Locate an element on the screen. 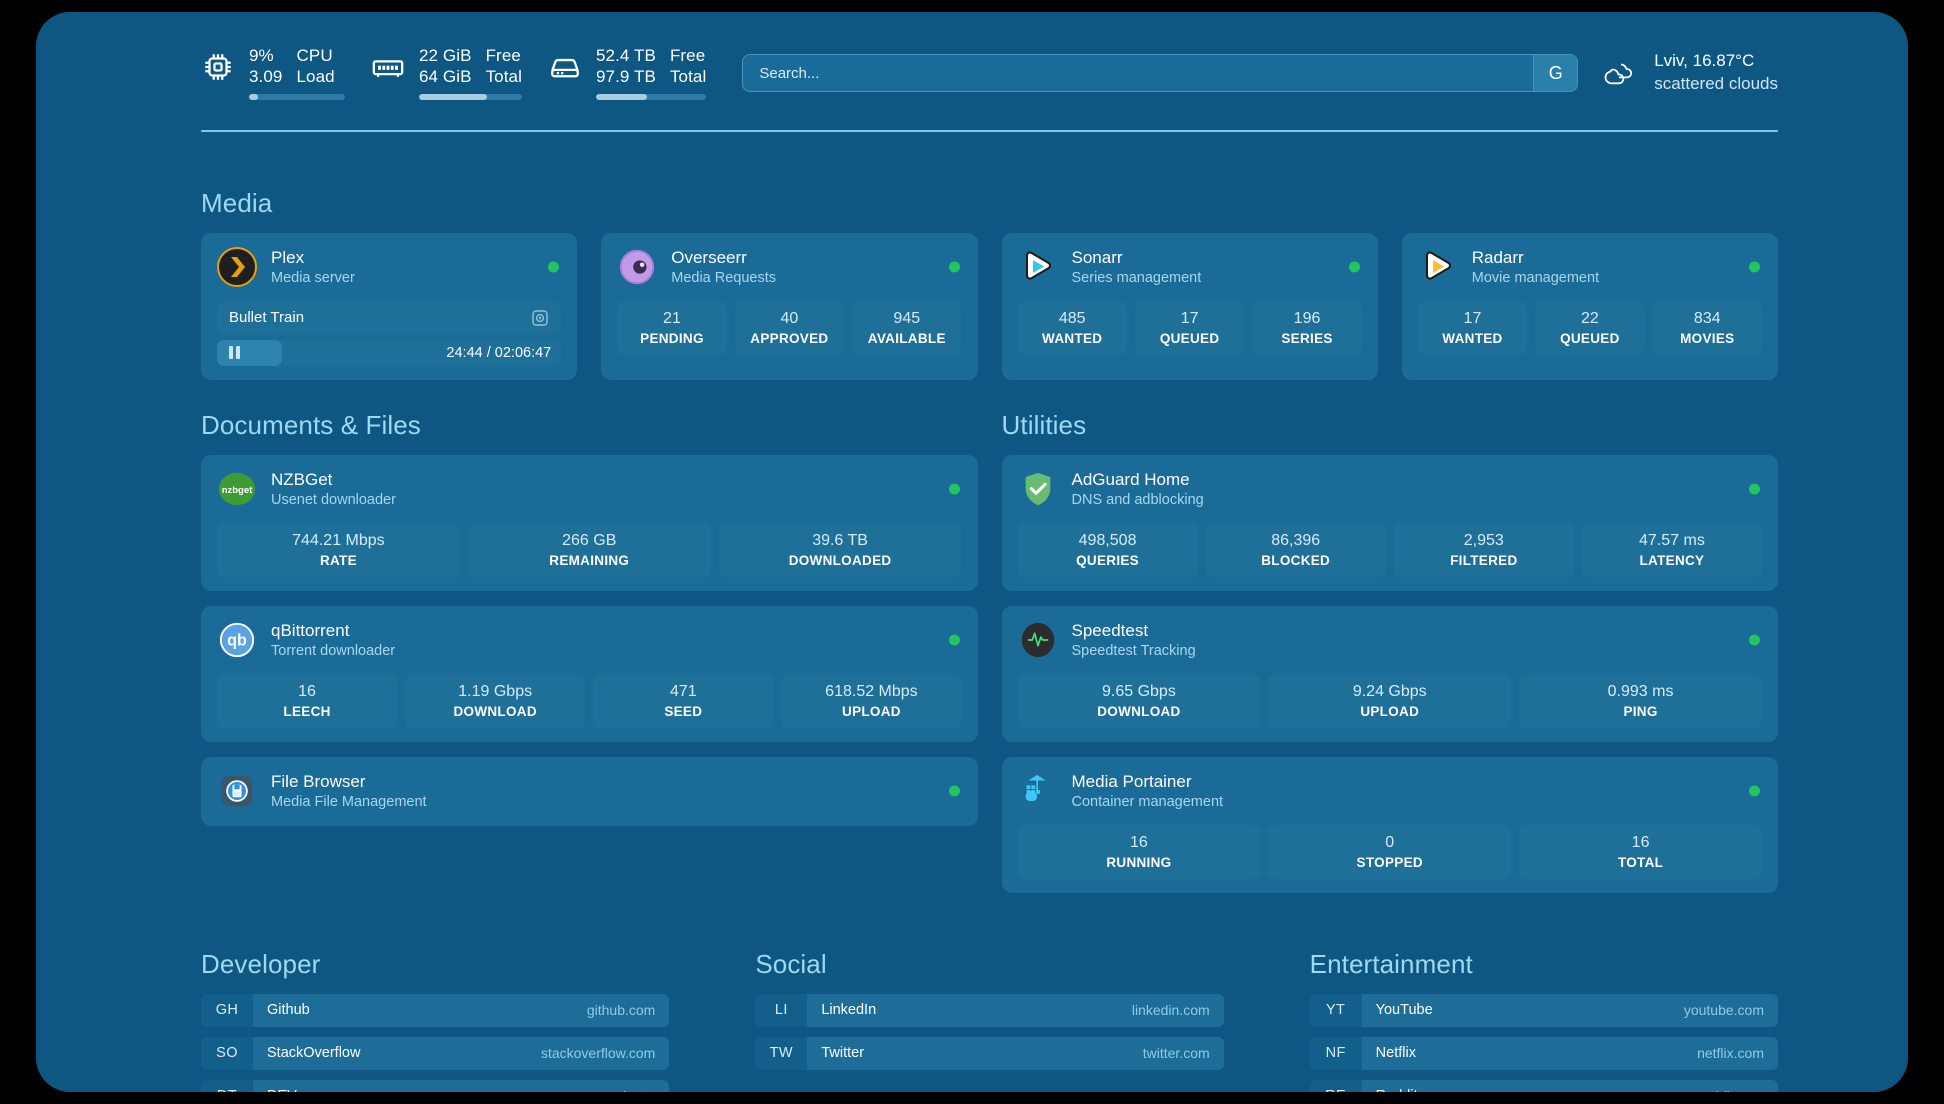  stat-label: DOWNLOAD is located at coordinates (495, 711).